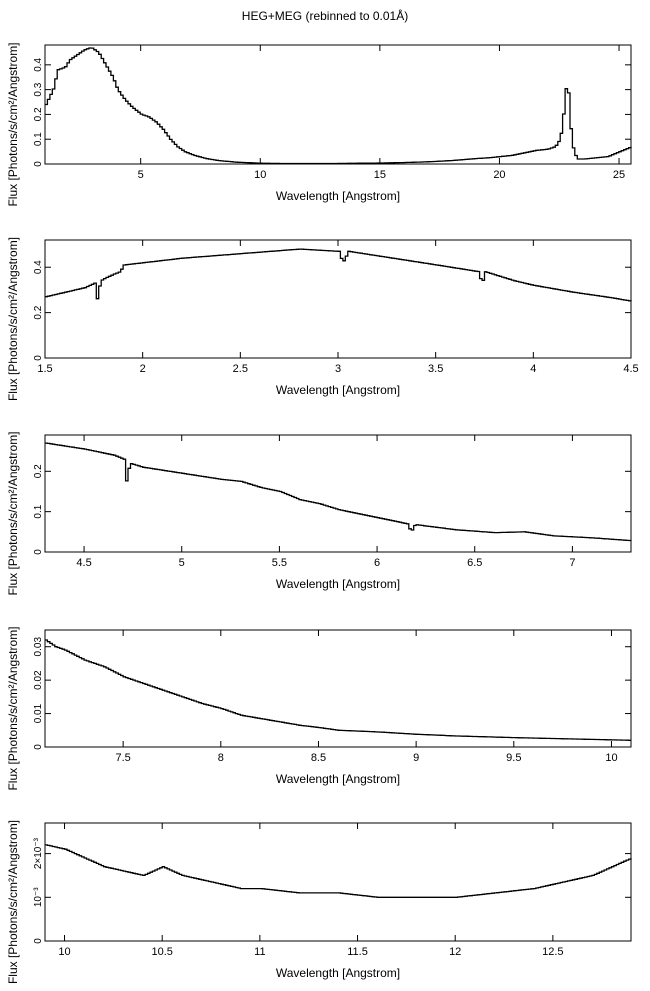 The height and width of the screenshot is (991, 650). I want to click on x-tick-label: 12.5, so click(552, 952).